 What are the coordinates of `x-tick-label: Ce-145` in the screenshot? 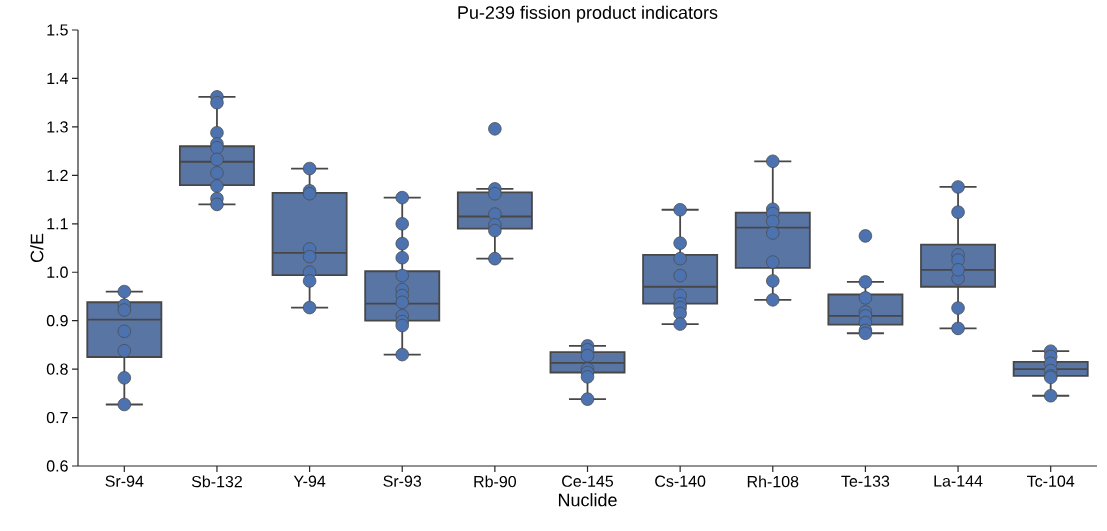 It's located at (588, 481).